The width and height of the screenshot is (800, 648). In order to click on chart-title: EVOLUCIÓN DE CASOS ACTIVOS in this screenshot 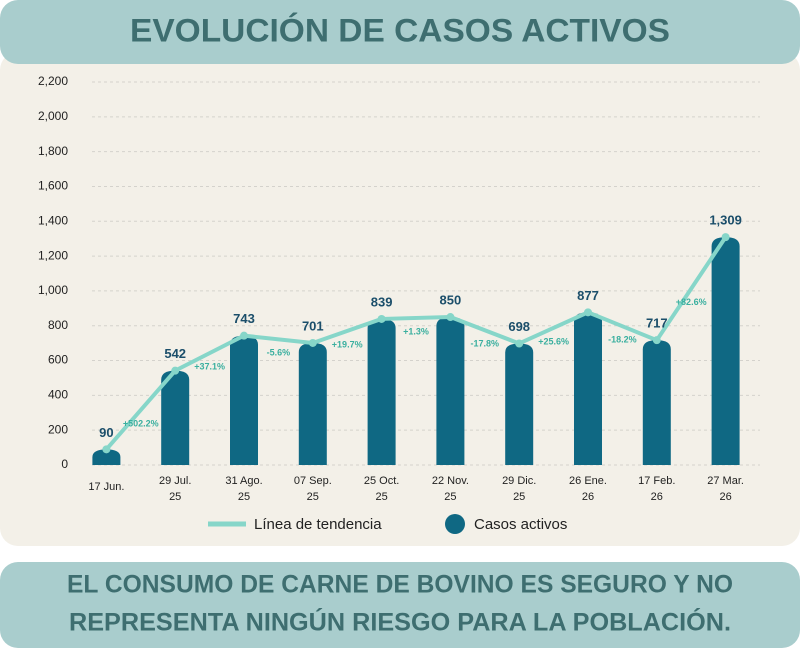, I will do `click(400, 30)`.